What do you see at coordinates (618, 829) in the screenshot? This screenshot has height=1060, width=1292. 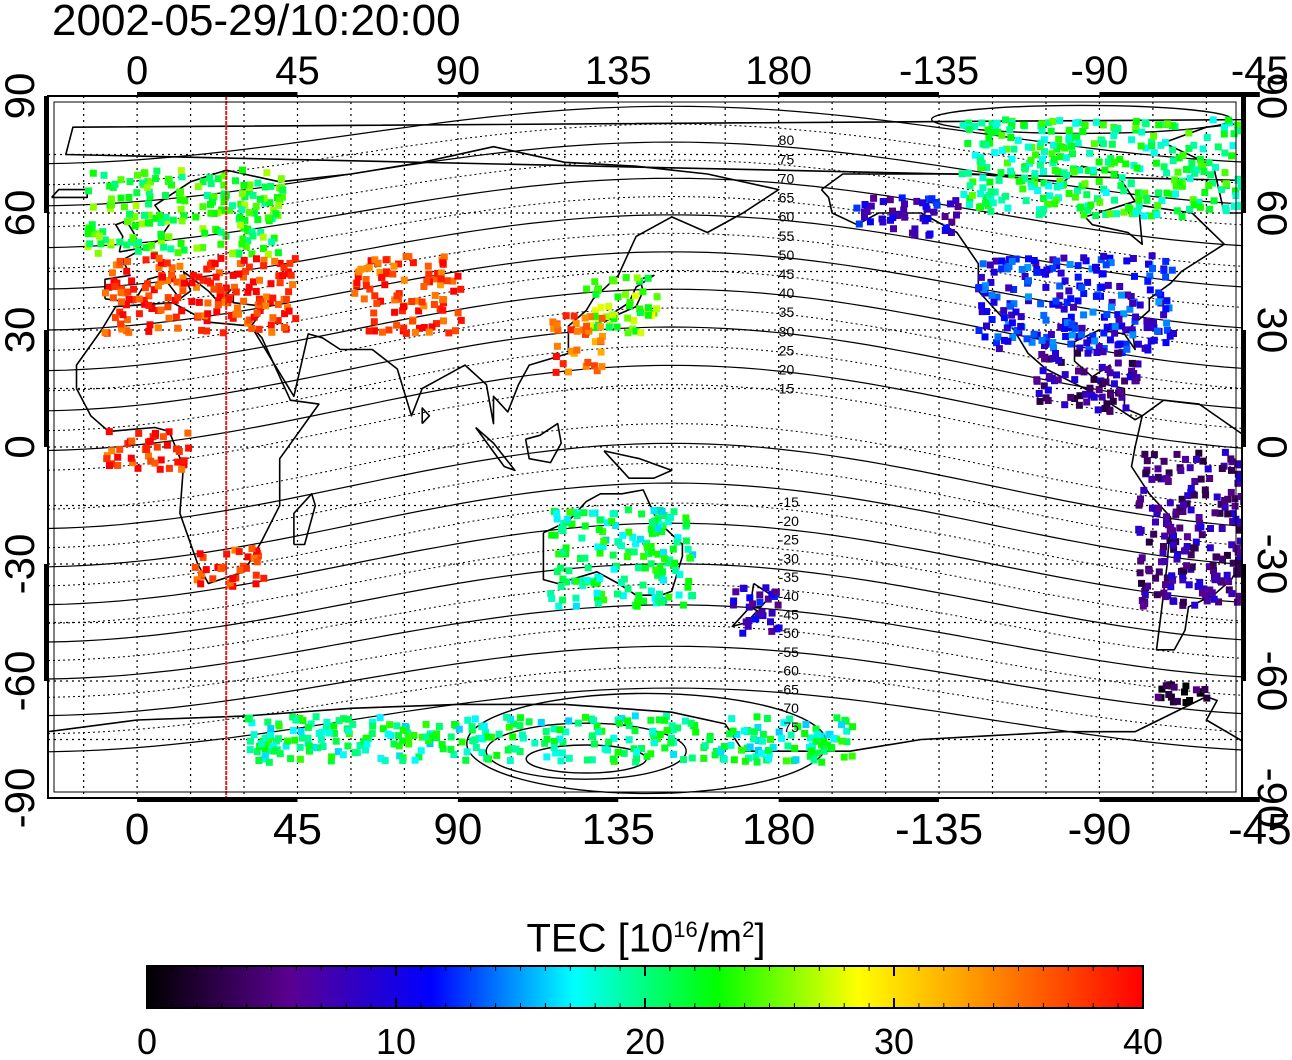 I see `longitude-label-bottom: 135` at bounding box center [618, 829].